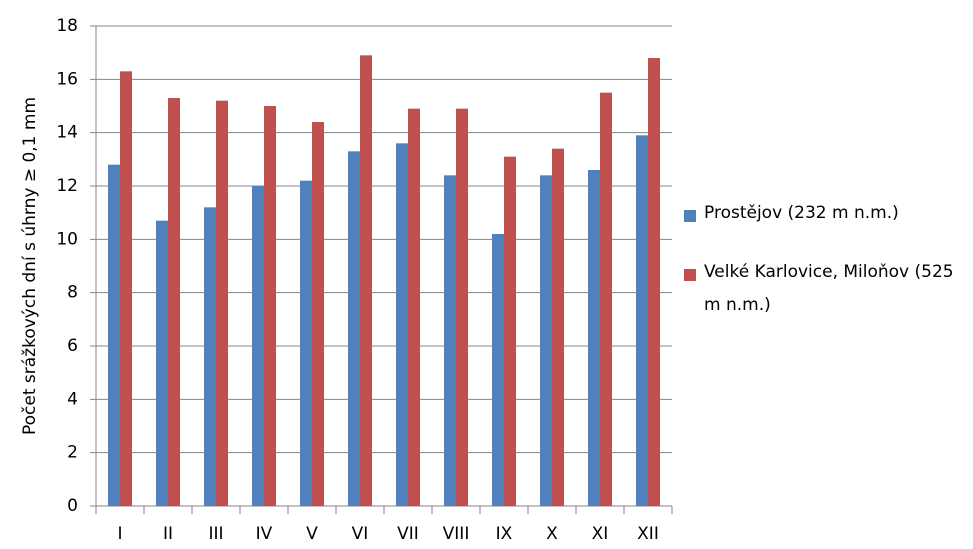  I want to click on y-tick-label: 0, so click(72, 506).